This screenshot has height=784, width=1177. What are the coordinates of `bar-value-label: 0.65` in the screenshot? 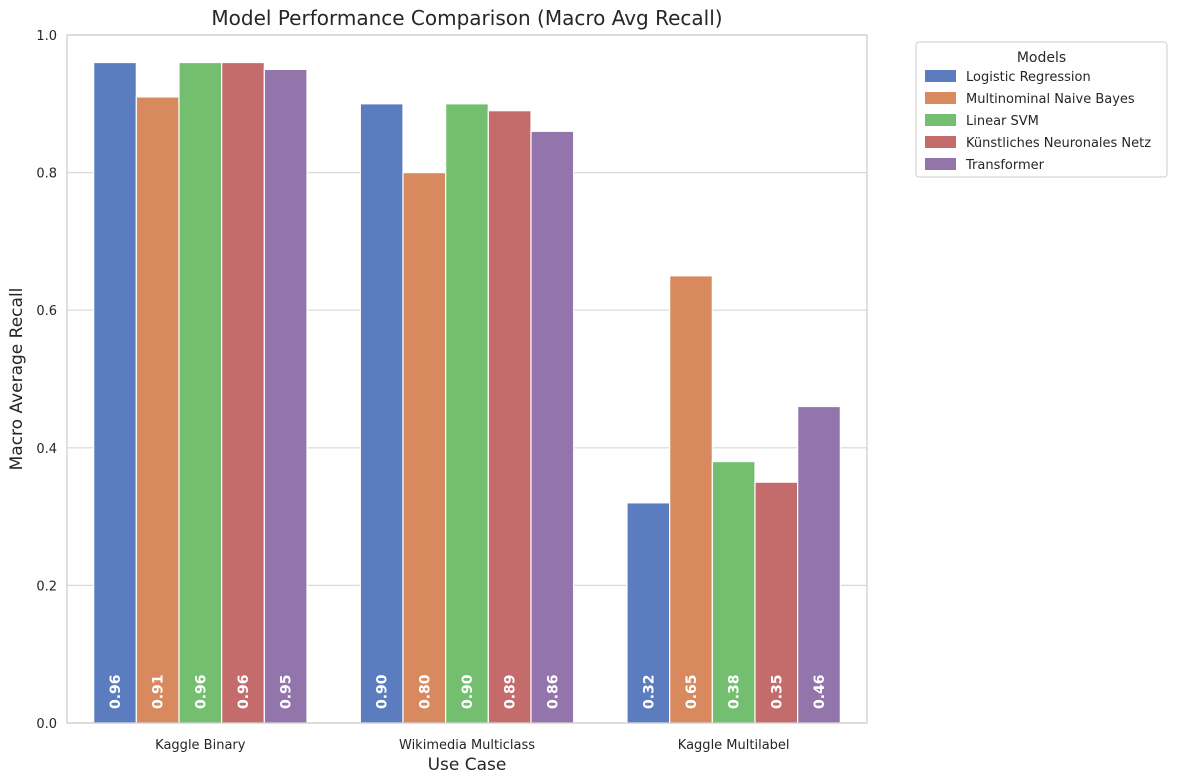 It's located at (692, 691).